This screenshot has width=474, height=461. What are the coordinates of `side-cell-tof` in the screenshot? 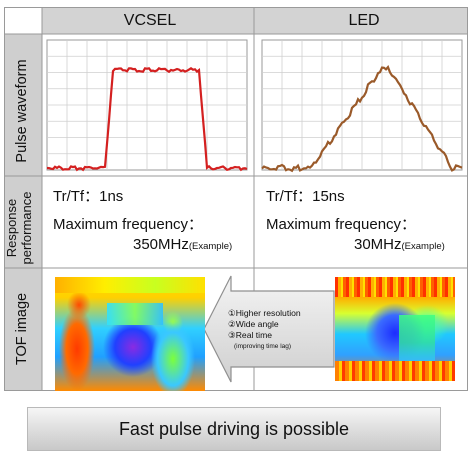 It's located at (23, 329).